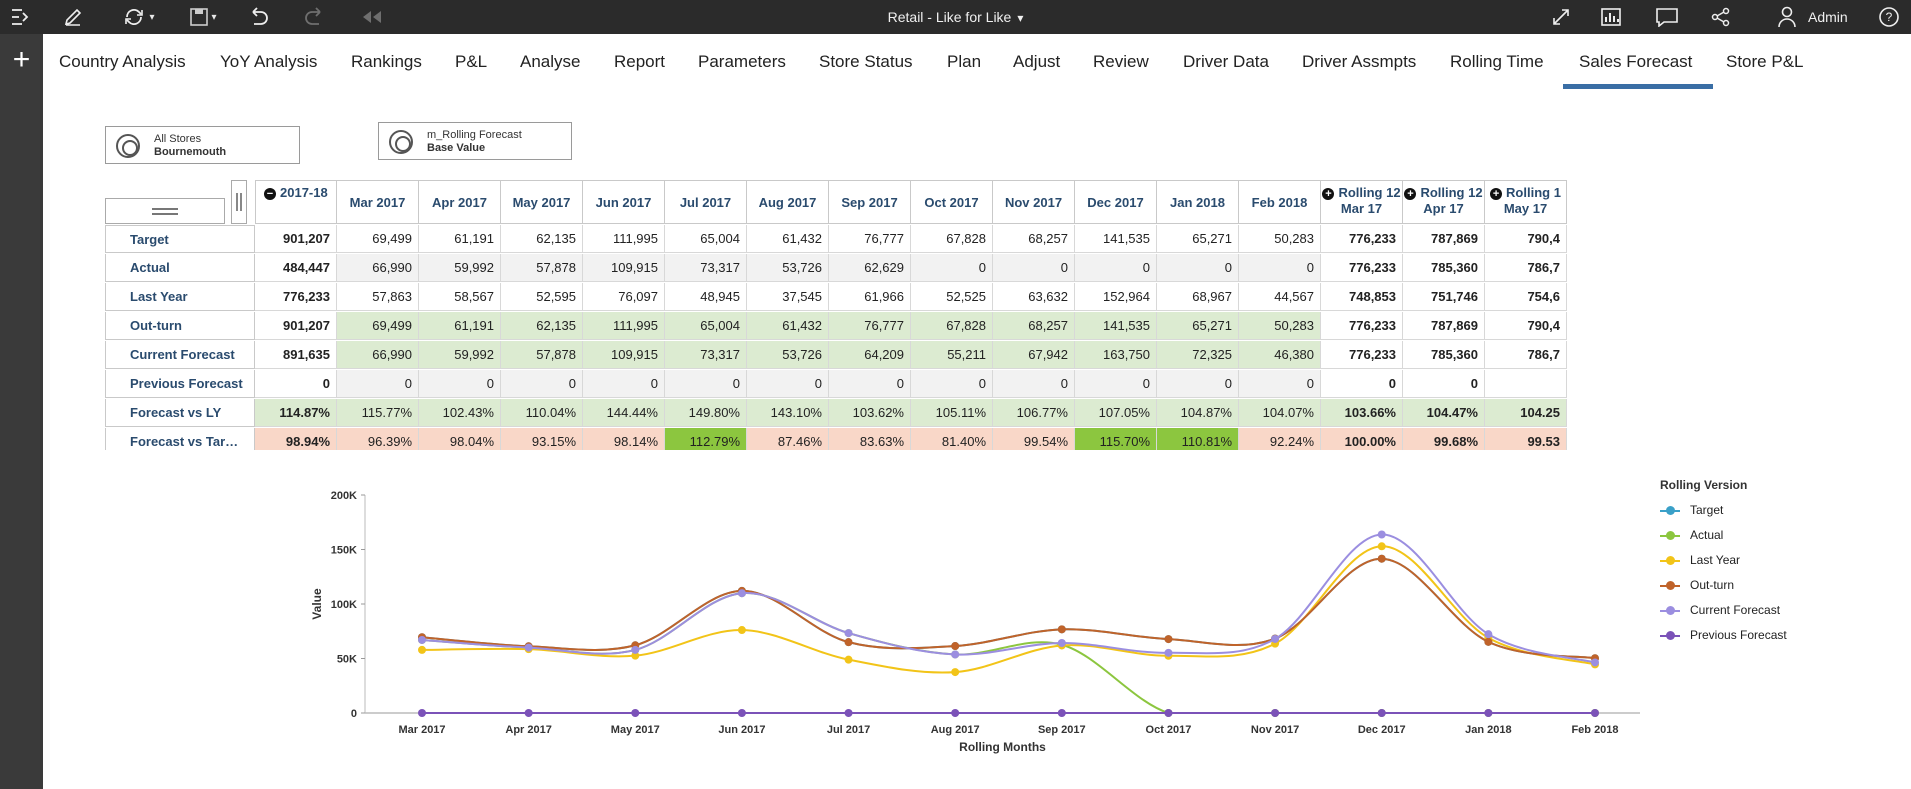 This screenshot has height=789, width=1911. I want to click on column-header-feb-2018: Feb 2018, so click(1280, 202).